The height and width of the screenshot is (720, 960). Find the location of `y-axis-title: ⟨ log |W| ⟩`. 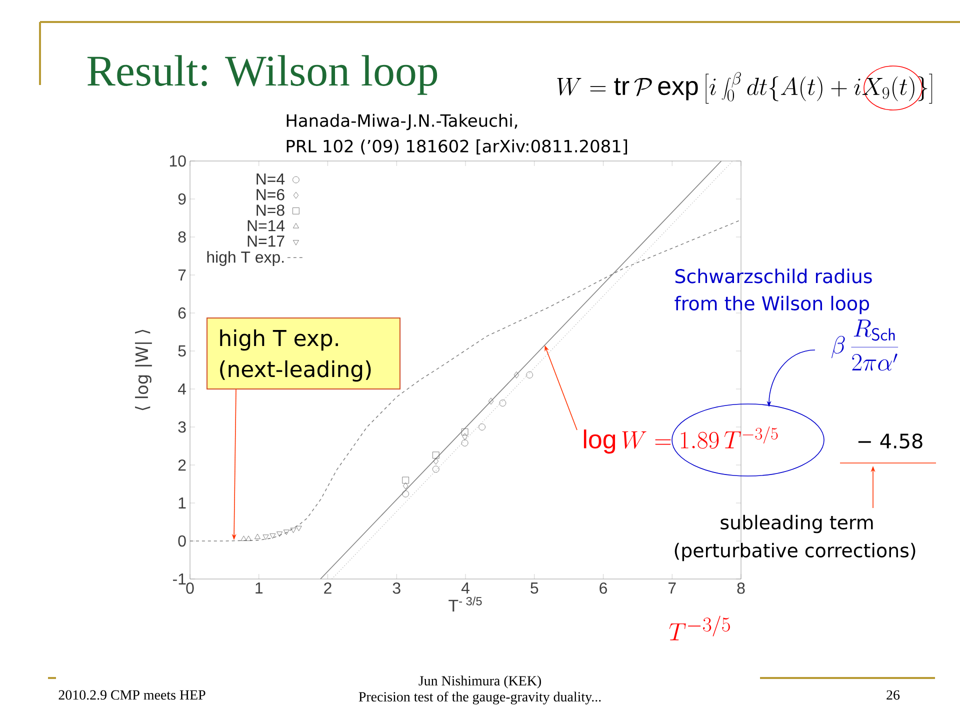

y-axis-title: ⟨ log |W| ⟩ is located at coordinates (143, 370).